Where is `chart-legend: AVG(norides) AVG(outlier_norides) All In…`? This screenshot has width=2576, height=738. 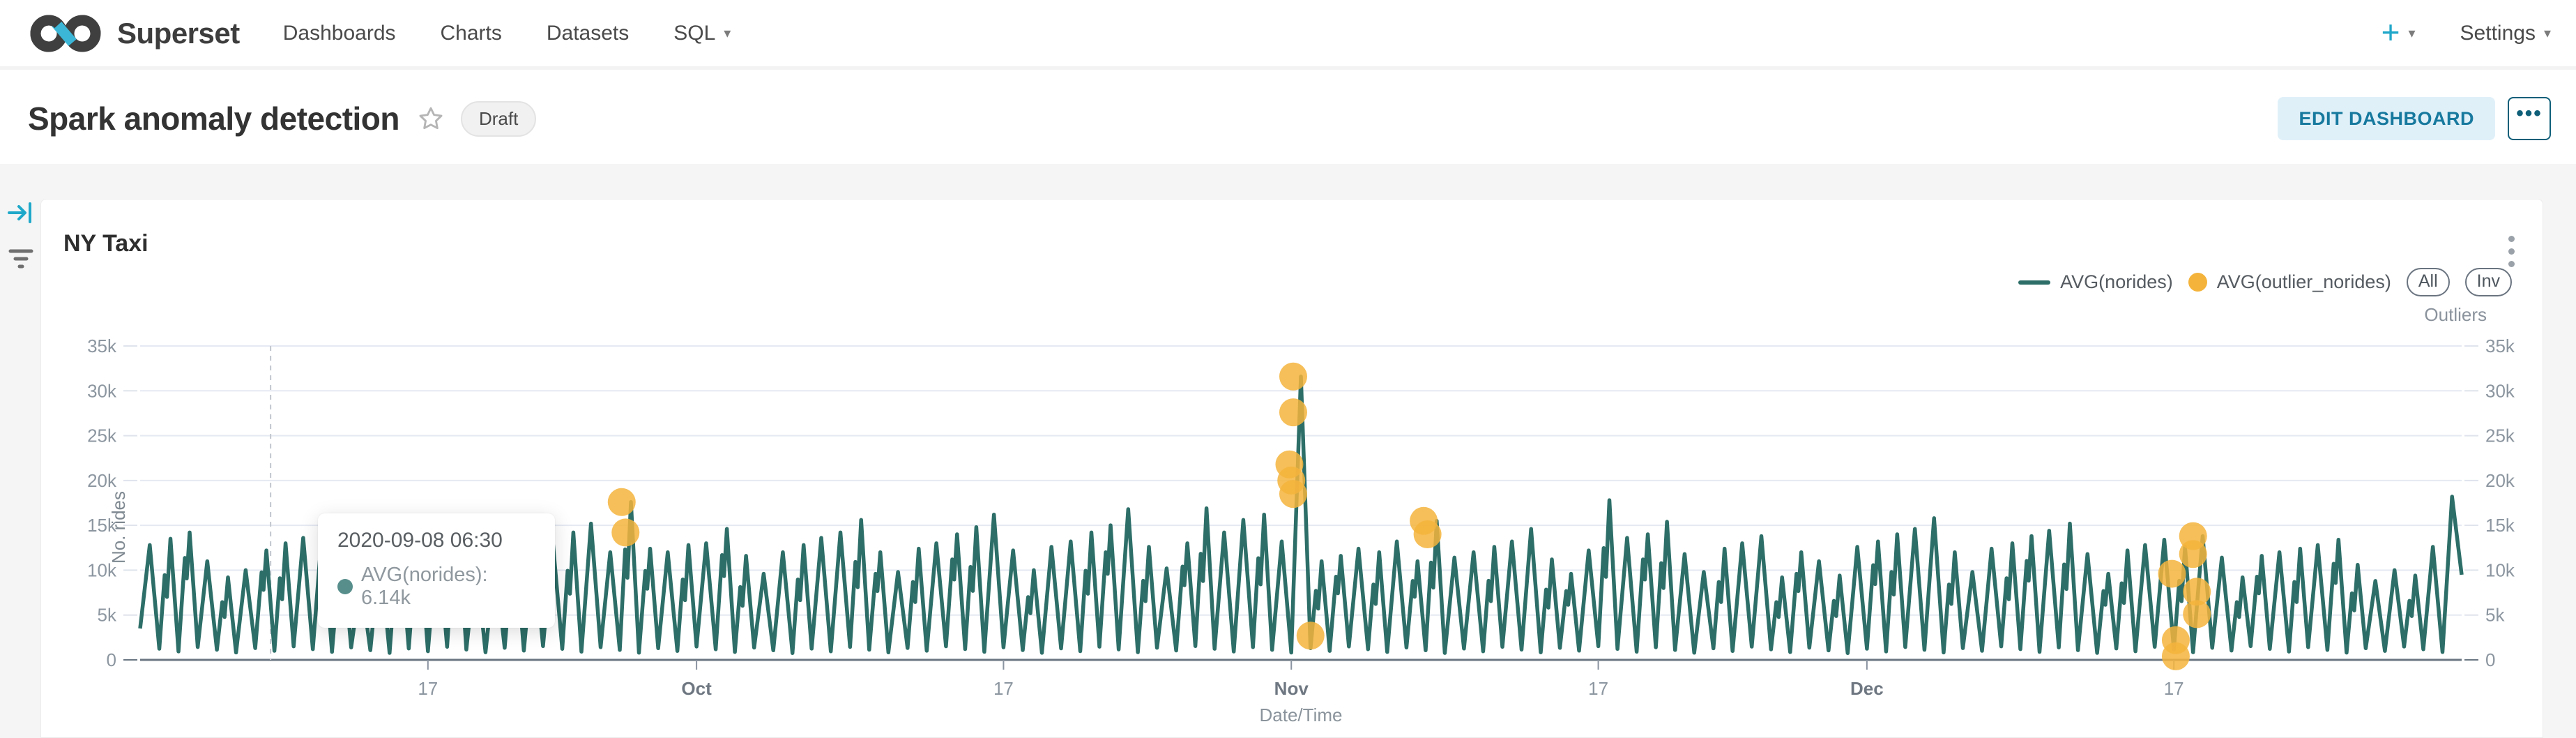 chart-legend: AVG(norides) AVG(outlier_norides) All In… is located at coordinates (2265, 282).